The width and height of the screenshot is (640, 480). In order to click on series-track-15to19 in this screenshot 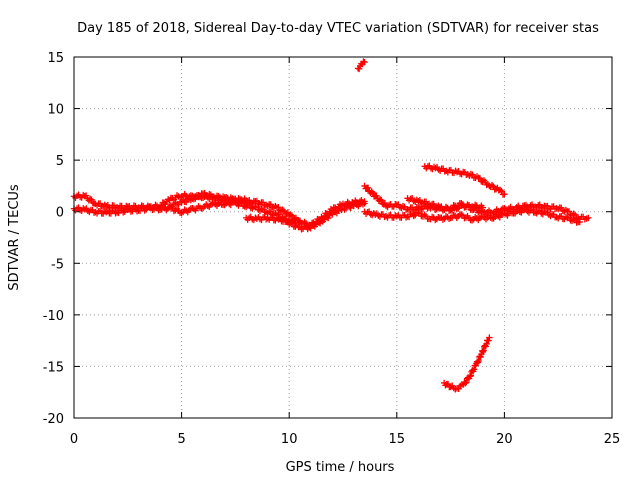, I will do `click(445, 204)`.